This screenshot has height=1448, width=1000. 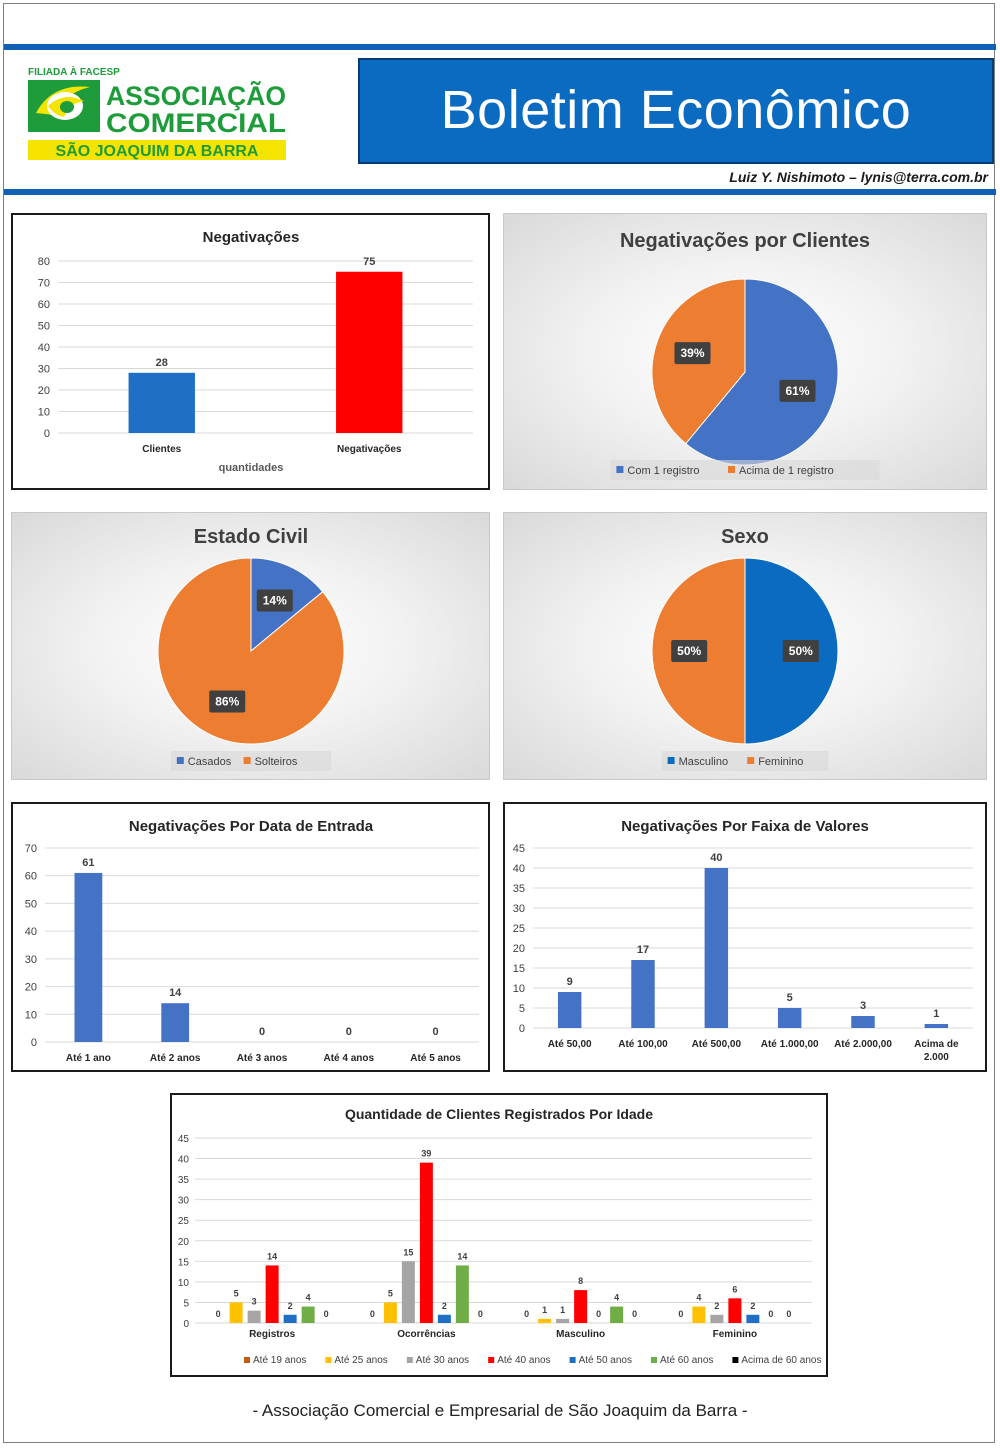 What do you see at coordinates (936, 1057) in the screenshot?
I see `x-tick-label: 2.000` at bounding box center [936, 1057].